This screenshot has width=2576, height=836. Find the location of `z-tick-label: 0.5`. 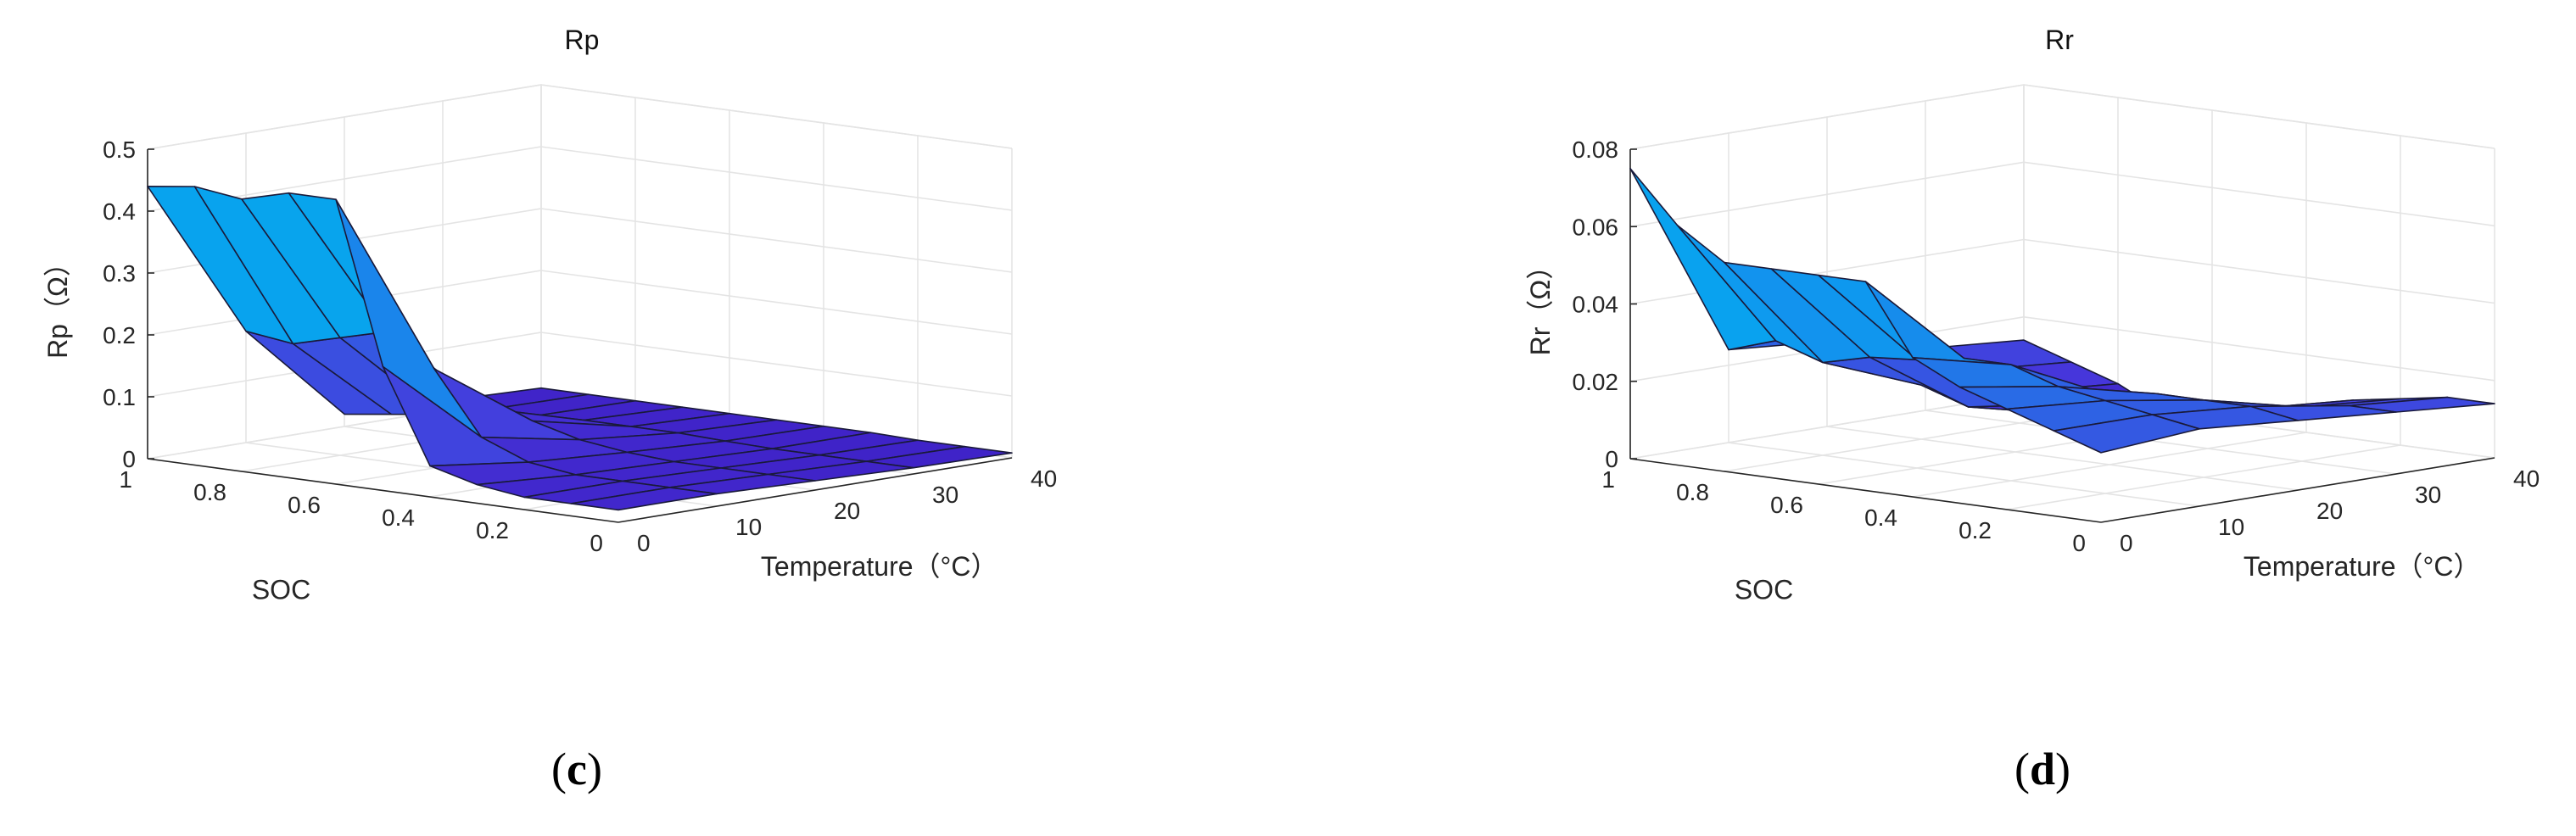

z-tick-label: 0.5 is located at coordinates (119, 150).